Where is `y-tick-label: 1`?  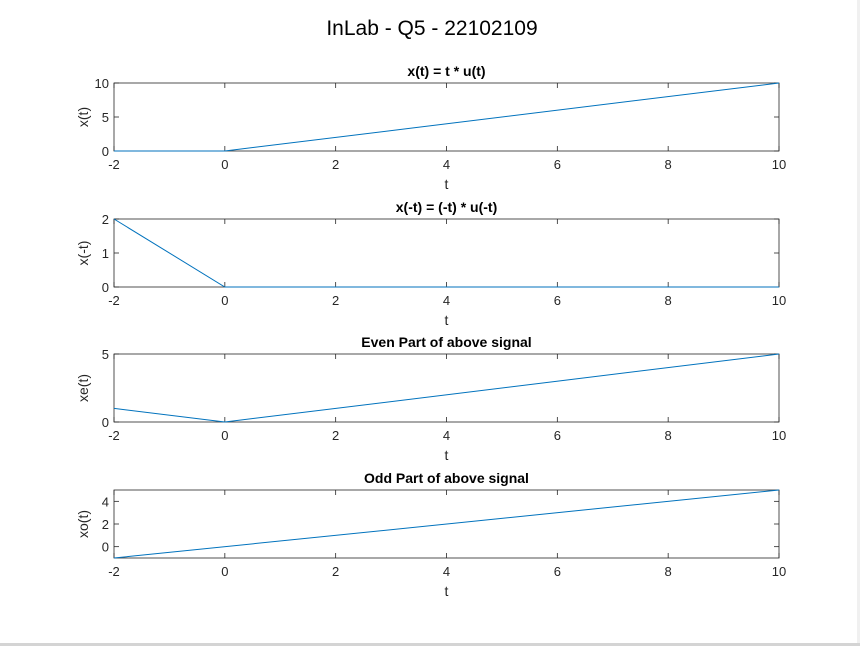 y-tick-label: 1 is located at coordinates (105, 253).